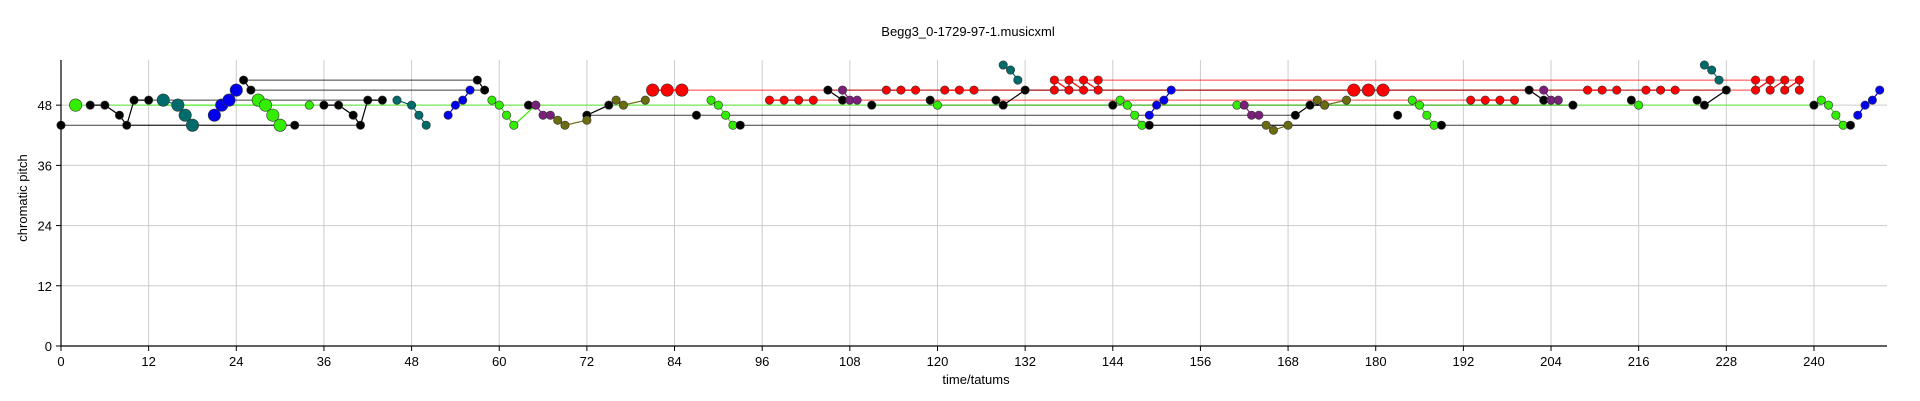 Image resolution: width=1920 pixels, height=401 pixels. I want to click on y-tick-label: 12, so click(45, 286).